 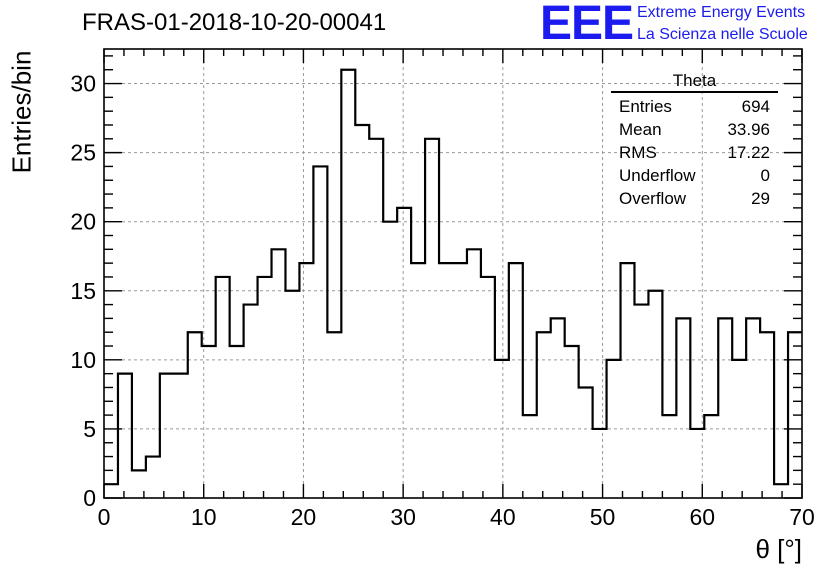 I want to click on x-axis-label: θ [°], so click(x=778, y=549).